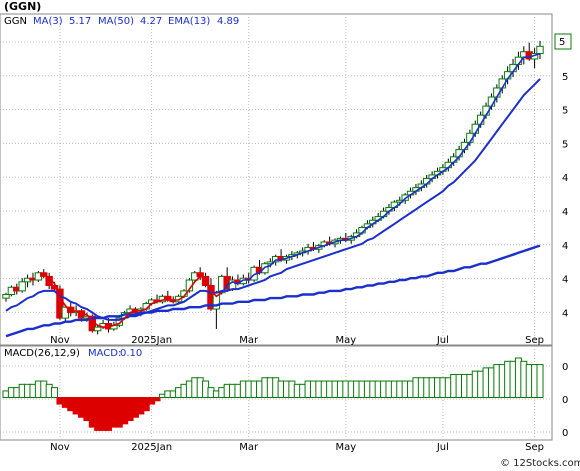 This screenshot has height=471, width=580. What do you see at coordinates (15, 21) in the screenshot?
I see `legend-ticker: GGN` at bounding box center [15, 21].